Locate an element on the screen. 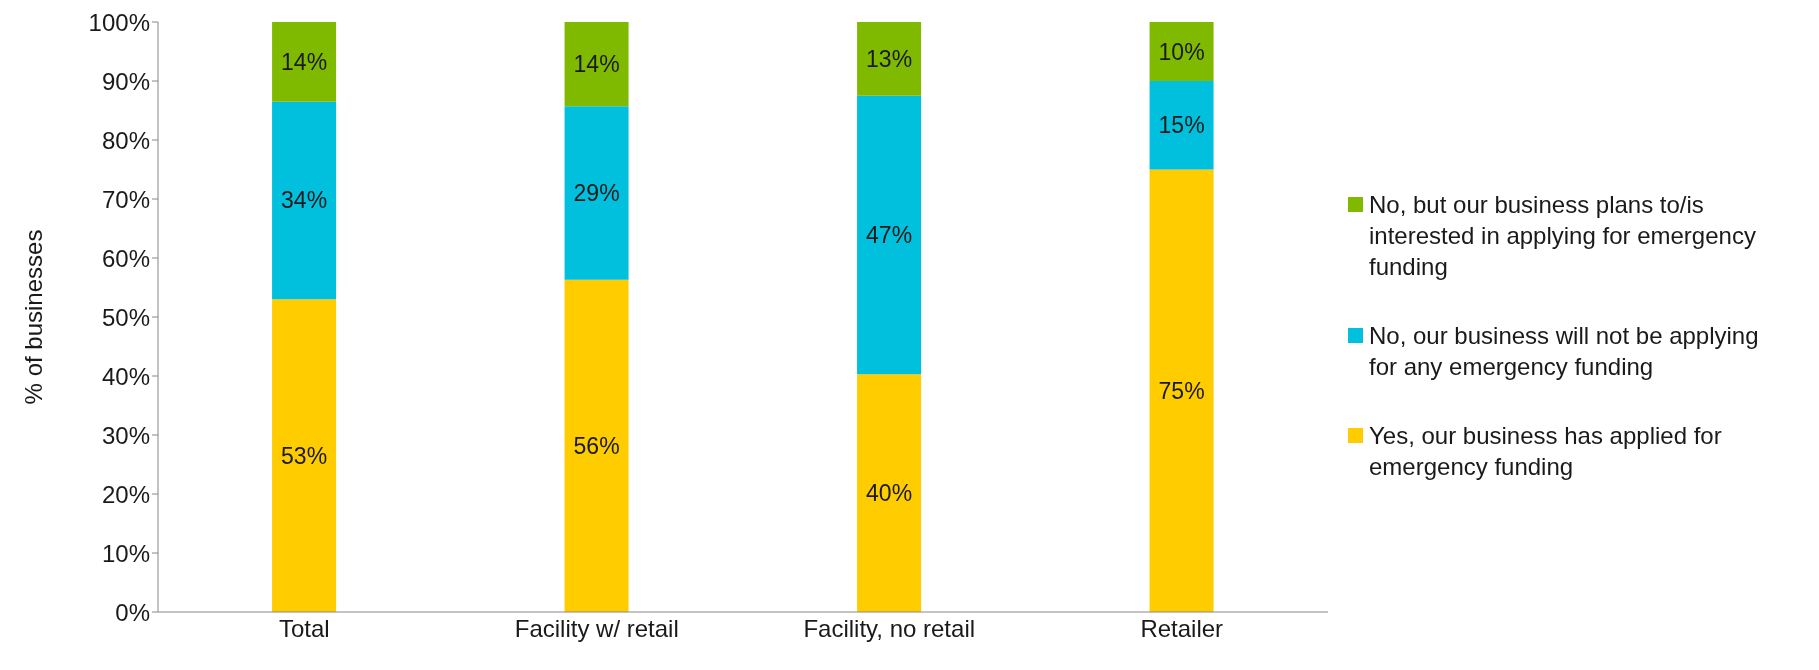 Image resolution: width=1819 pixels, height=670 pixels. data-label: 15% is located at coordinates (1181, 125).